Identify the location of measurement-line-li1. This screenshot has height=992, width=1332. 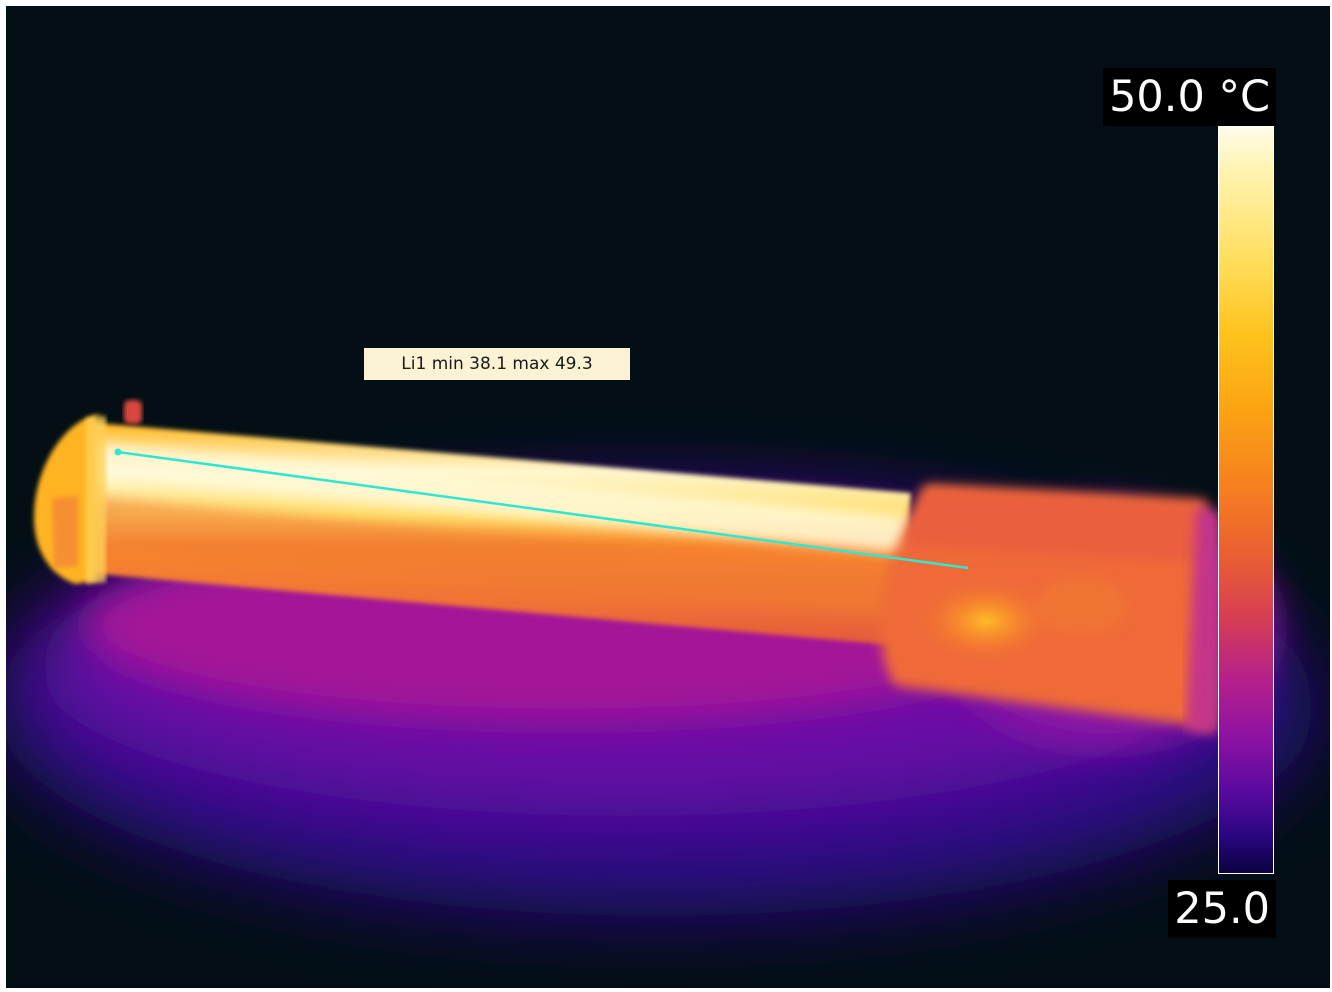
(541, 509).